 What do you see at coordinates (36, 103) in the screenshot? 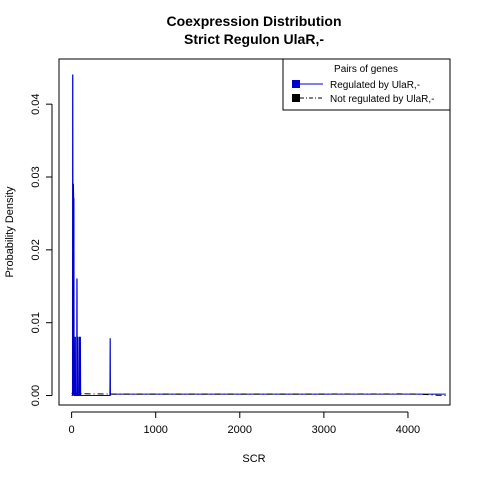
I see `y-tick-label: 0.04` at bounding box center [36, 103].